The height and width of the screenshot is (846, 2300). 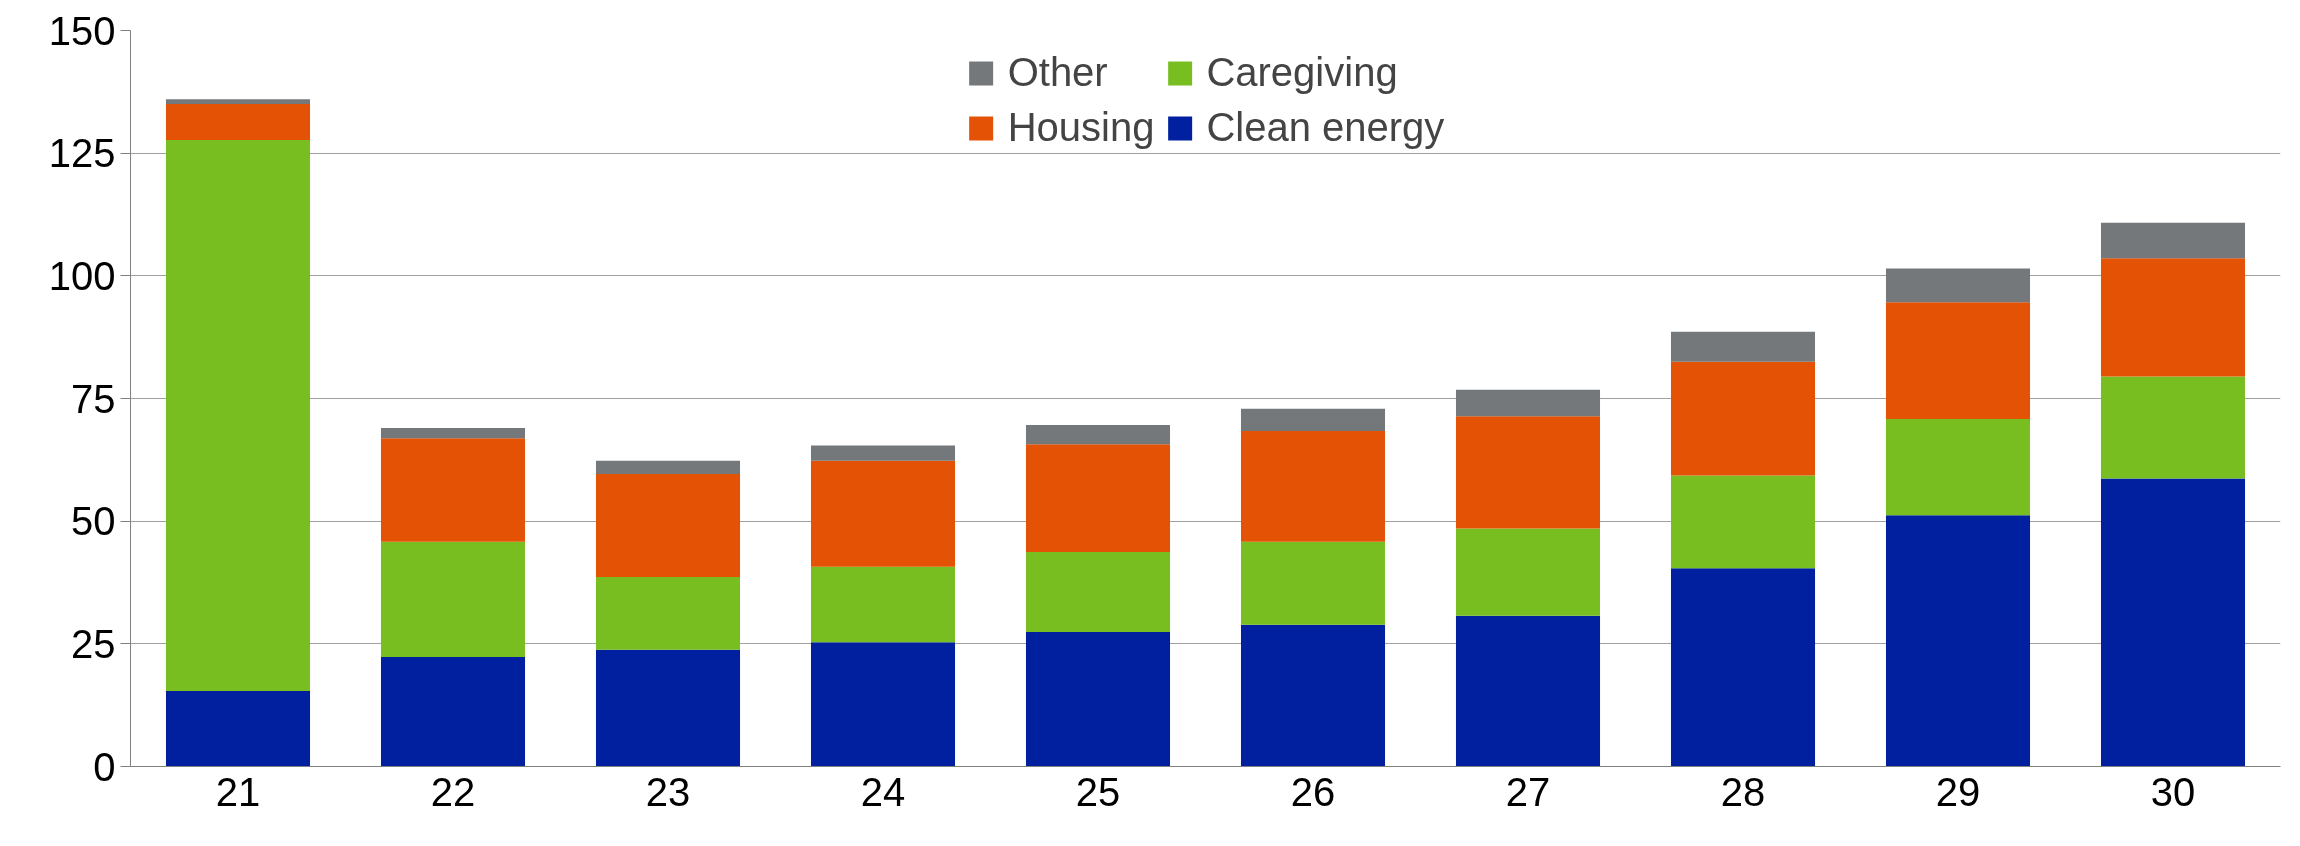 What do you see at coordinates (82, 275) in the screenshot?
I see `y-tick-label: 100` at bounding box center [82, 275].